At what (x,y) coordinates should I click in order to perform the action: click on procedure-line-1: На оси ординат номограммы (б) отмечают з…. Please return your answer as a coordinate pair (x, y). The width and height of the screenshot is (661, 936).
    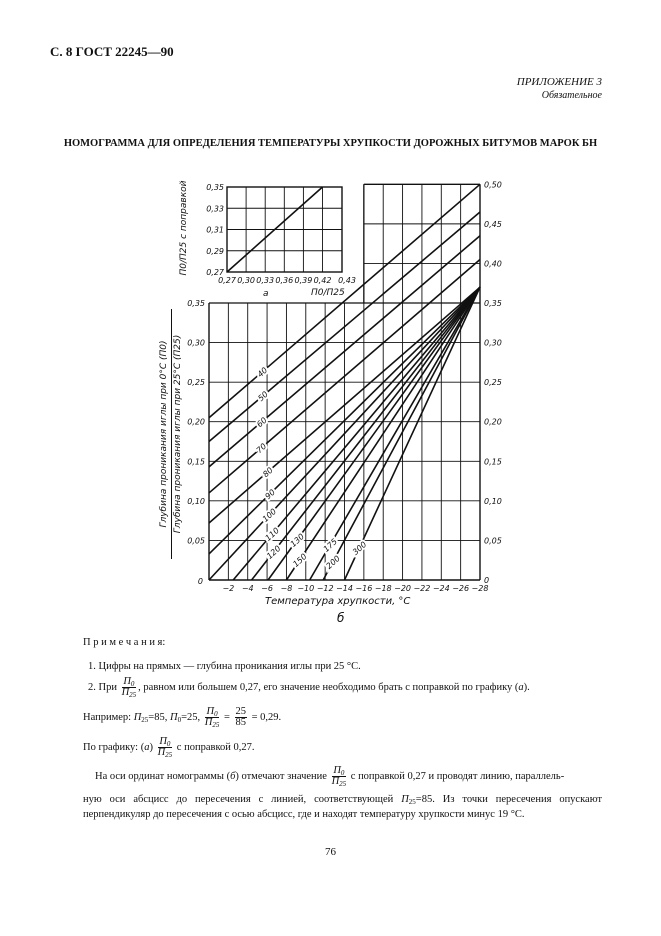
    Looking at the image, I should click on (330, 776).